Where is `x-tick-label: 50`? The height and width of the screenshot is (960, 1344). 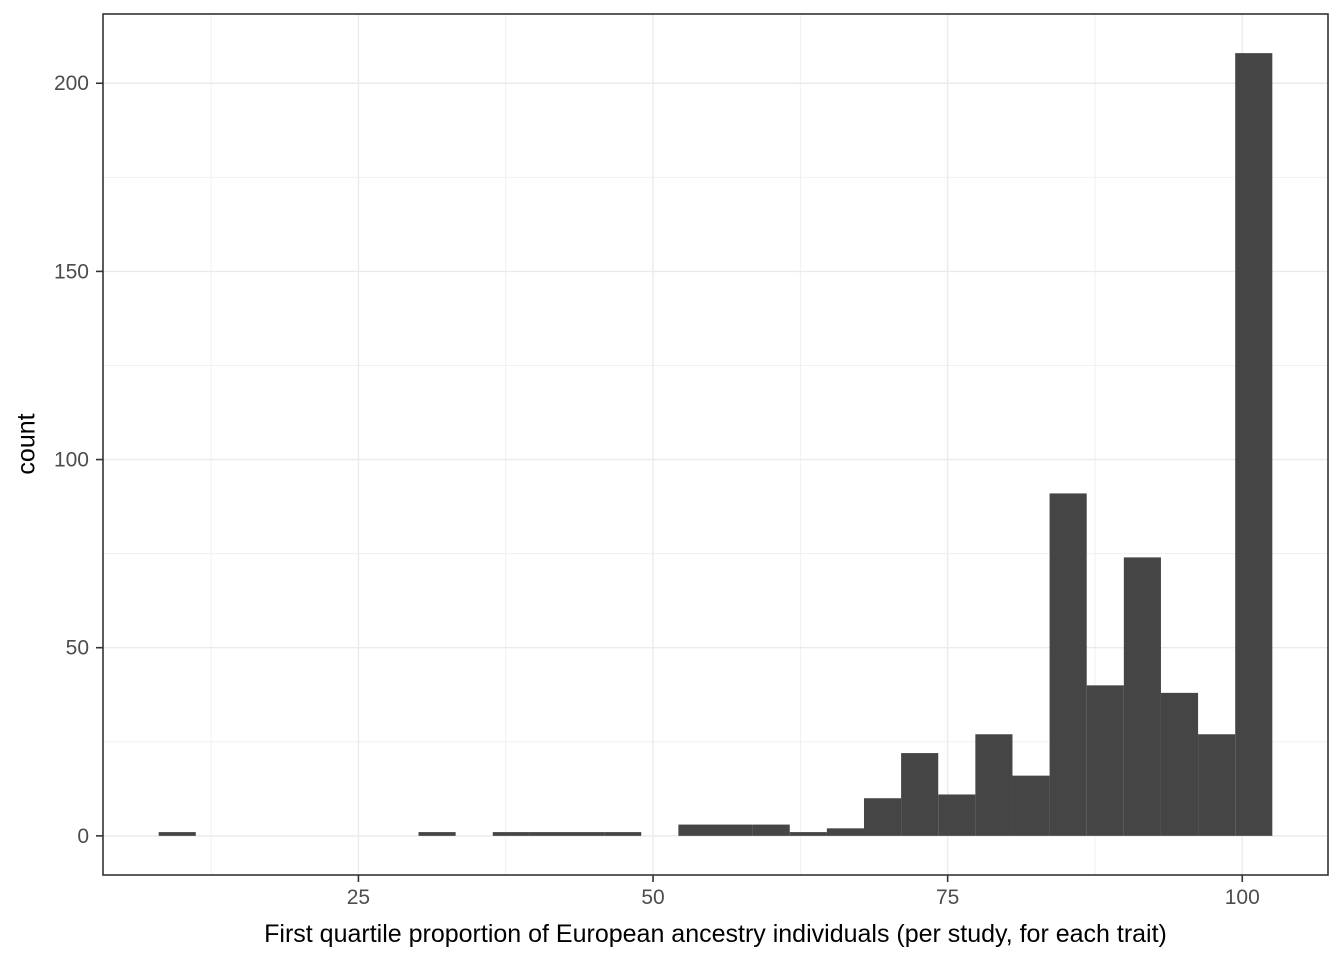 x-tick-label: 50 is located at coordinates (652, 897).